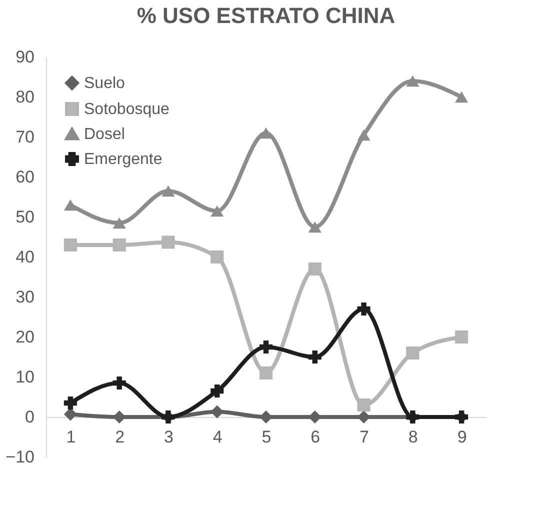  What do you see at coordinates (25, 97) in the screenshot?
I see `y-tick-label: 80` at bounding box center [25, 97].